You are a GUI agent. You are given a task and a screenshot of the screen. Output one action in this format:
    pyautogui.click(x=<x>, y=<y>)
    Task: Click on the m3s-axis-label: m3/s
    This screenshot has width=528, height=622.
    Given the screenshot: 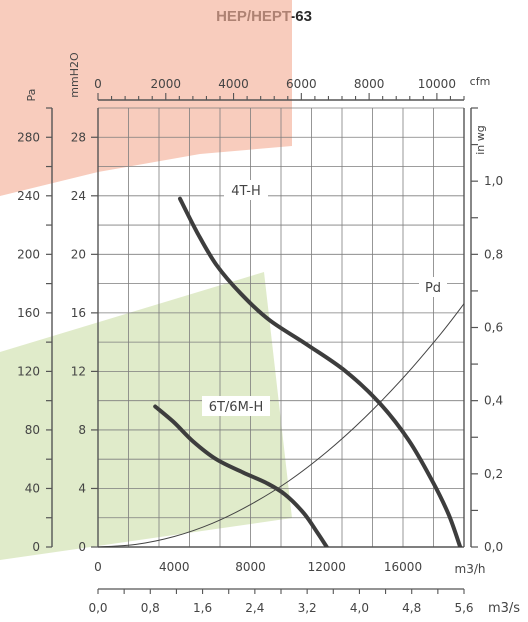 What is the action you would take?
    pyautogui.click(x=504, y=608)
    